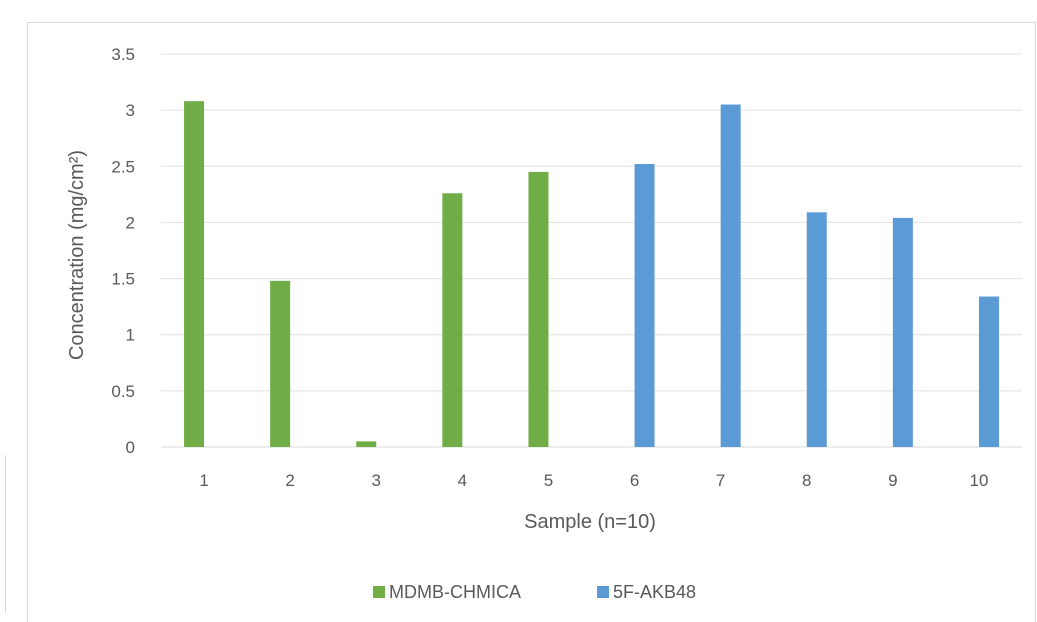 This screenshot has height=622, width=1037. I want to click on legend-label: MDMB-CHMICA, so click(455, 592).